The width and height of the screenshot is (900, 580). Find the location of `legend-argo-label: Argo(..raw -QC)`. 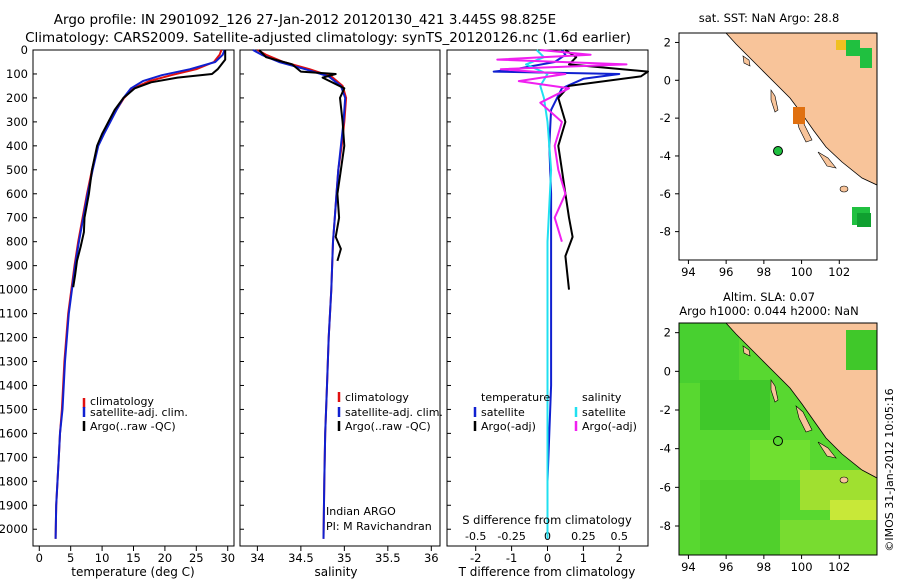

legend-argo-label: Argo(..raw -QC) is located at coordinates (133, 426).